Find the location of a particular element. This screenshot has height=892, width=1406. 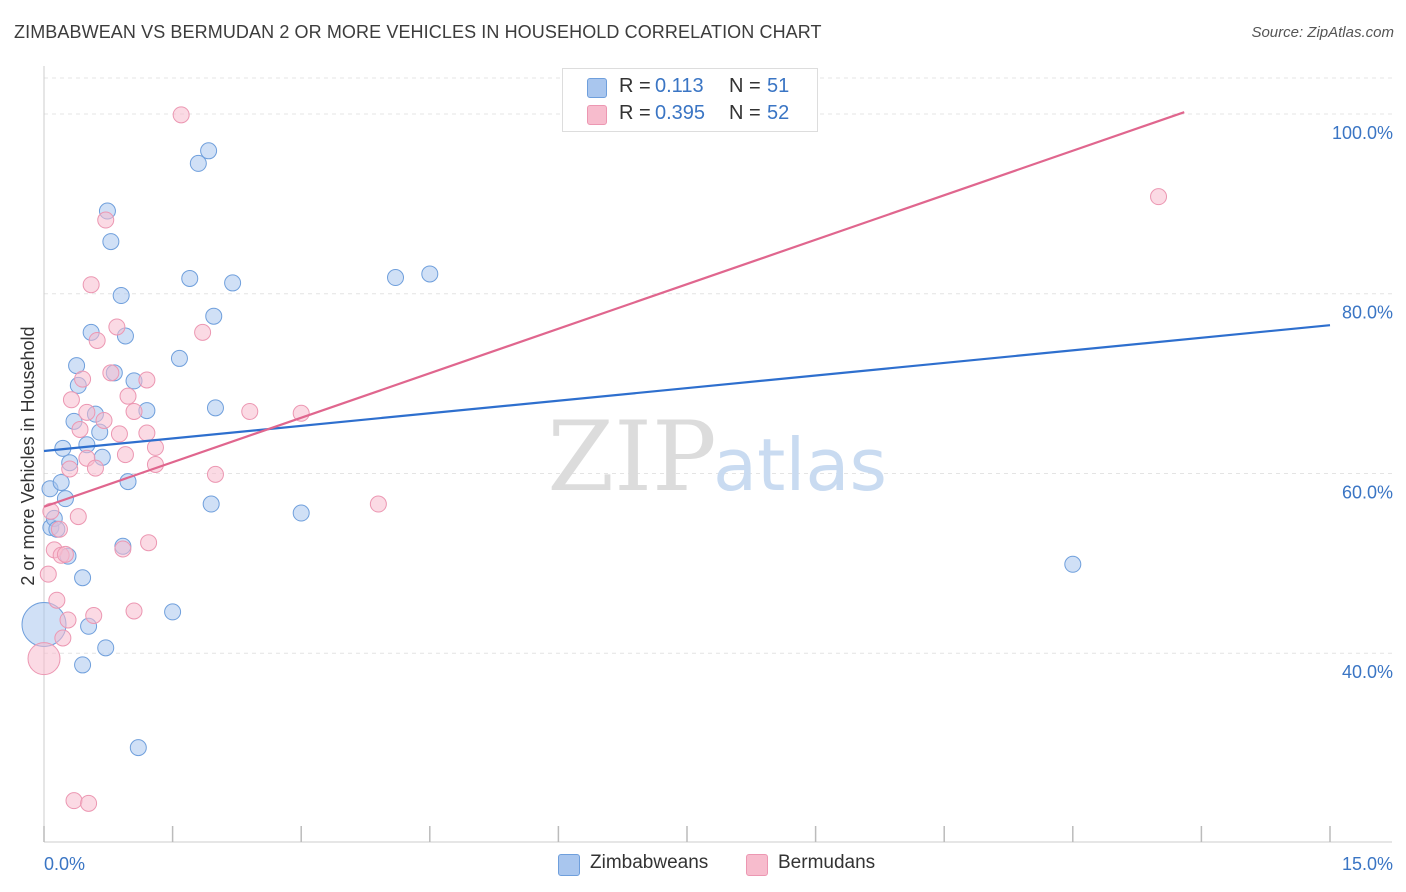

y-tick-label: 80.0% is located at coordinates (1367, 313).